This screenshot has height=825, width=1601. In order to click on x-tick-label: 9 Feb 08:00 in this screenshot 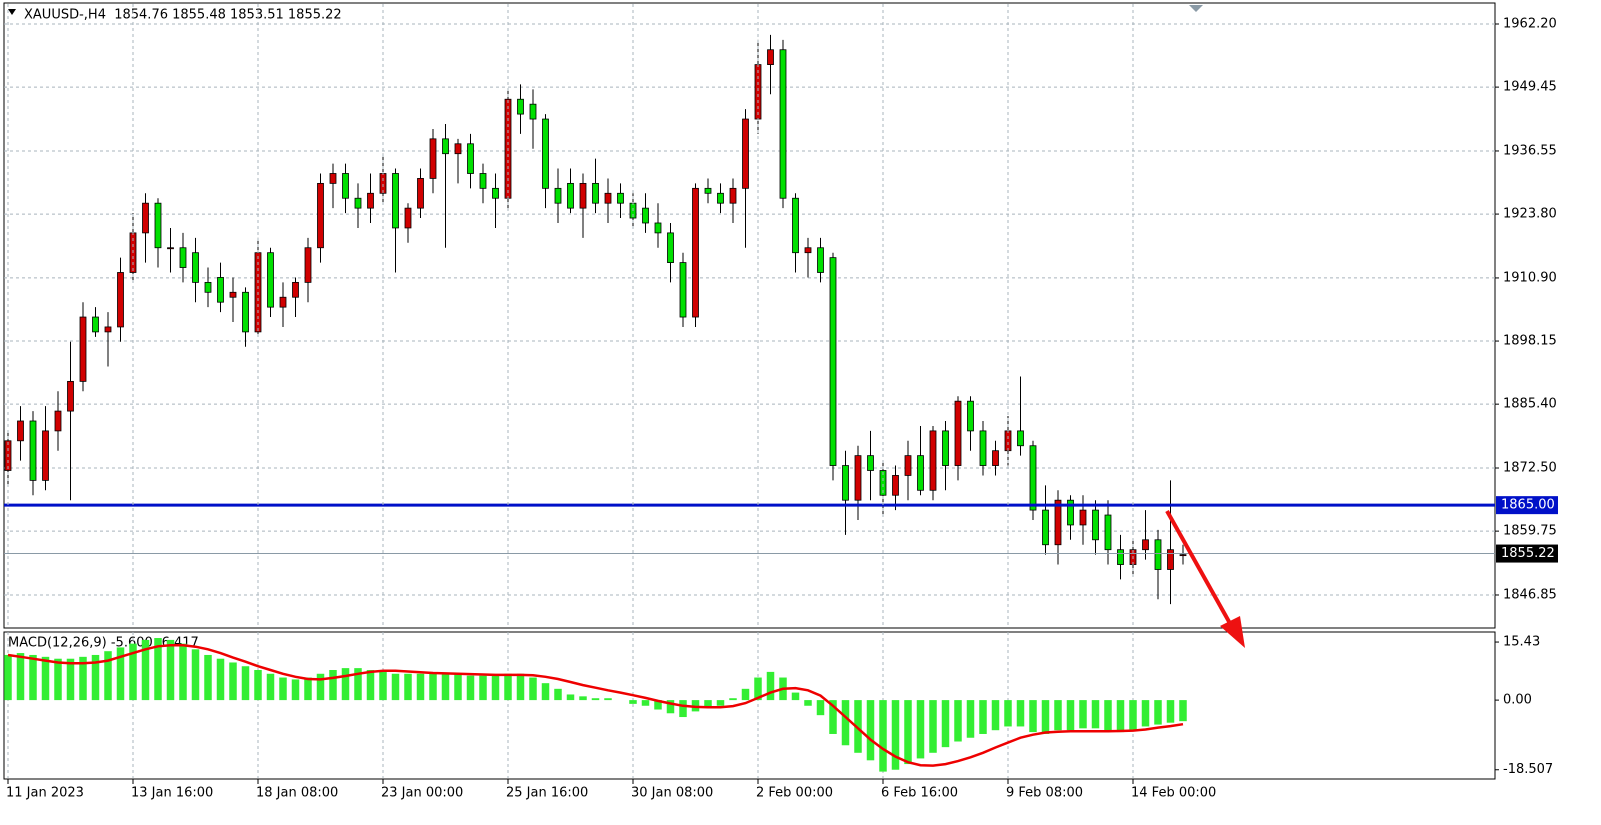, I will do `click(1044, 793)`.